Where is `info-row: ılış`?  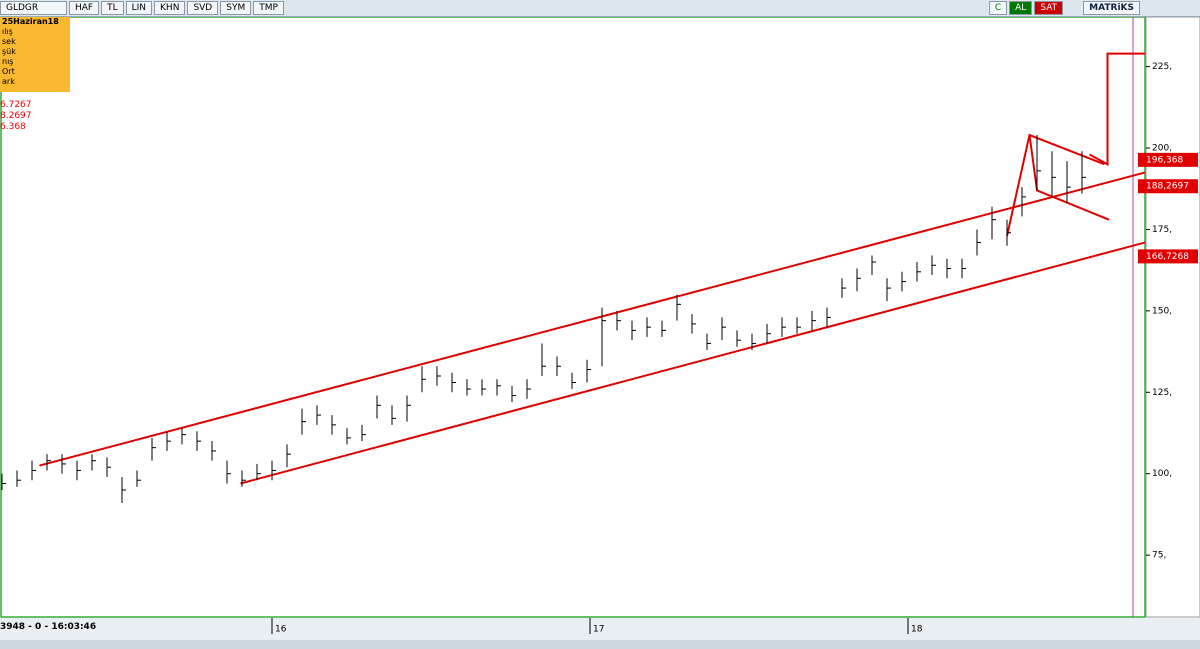
info-row: ılış is located at coordinates (7, 31).